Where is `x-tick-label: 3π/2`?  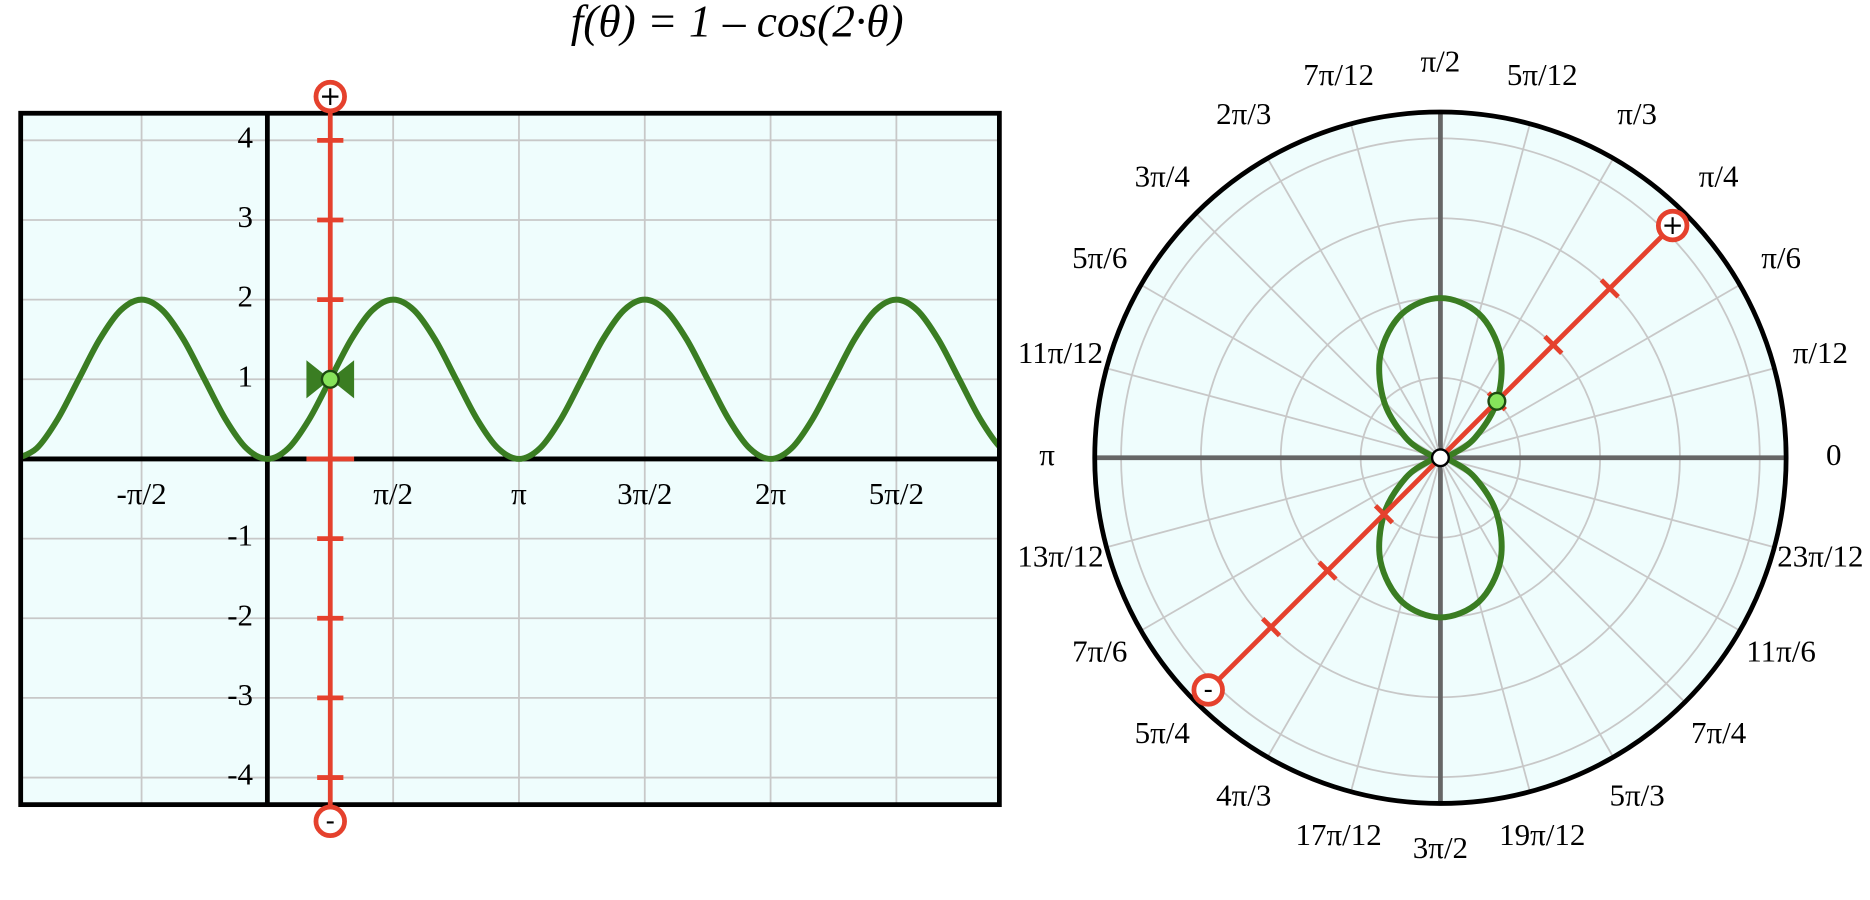
x-tick-label: 3π/2 is located at coordinates (644, 493).